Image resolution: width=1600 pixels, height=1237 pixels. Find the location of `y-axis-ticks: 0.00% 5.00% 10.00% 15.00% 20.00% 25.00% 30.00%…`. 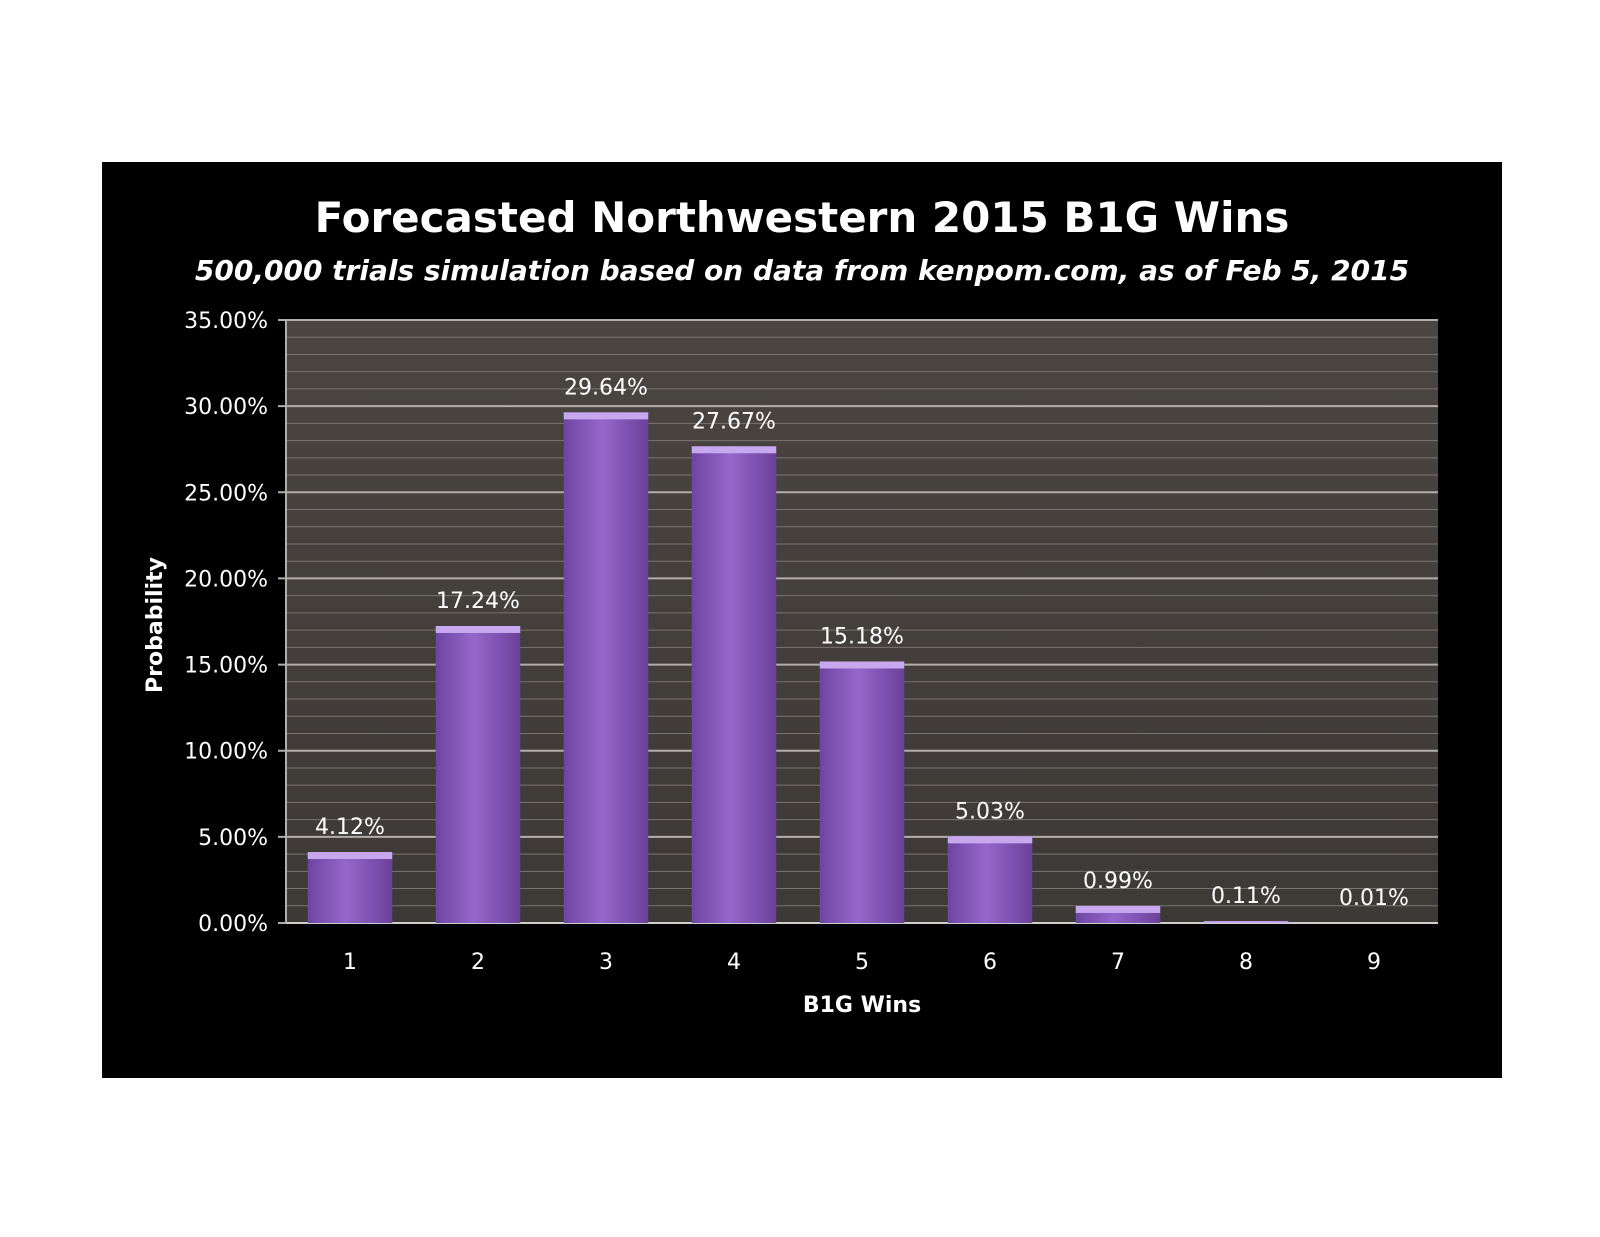

y-axis-ticks: 0.00% 5.00% 10.00% 15.00% 20.00% 25.00% 30.00%… is located at coordinates (226, 623).